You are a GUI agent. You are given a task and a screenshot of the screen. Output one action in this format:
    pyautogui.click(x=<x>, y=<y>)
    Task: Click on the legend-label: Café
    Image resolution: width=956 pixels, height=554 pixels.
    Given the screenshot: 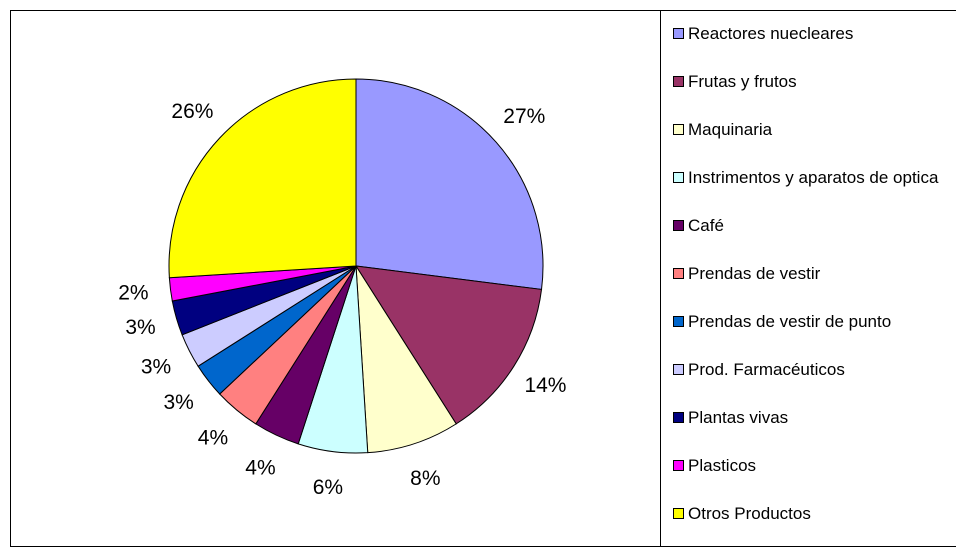 What is the action you would take?
    pyautogui.click(x=706, y=225)
    